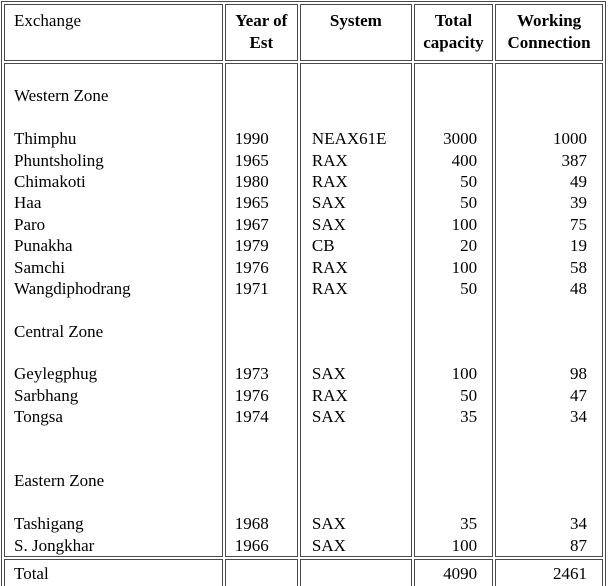 Image resolution: width=609 pixels, height=586 pixels. What do you see at coordinates (578, 246) in the screenshot?
I see `cell-working: 19` at bounding box center [578, 246].